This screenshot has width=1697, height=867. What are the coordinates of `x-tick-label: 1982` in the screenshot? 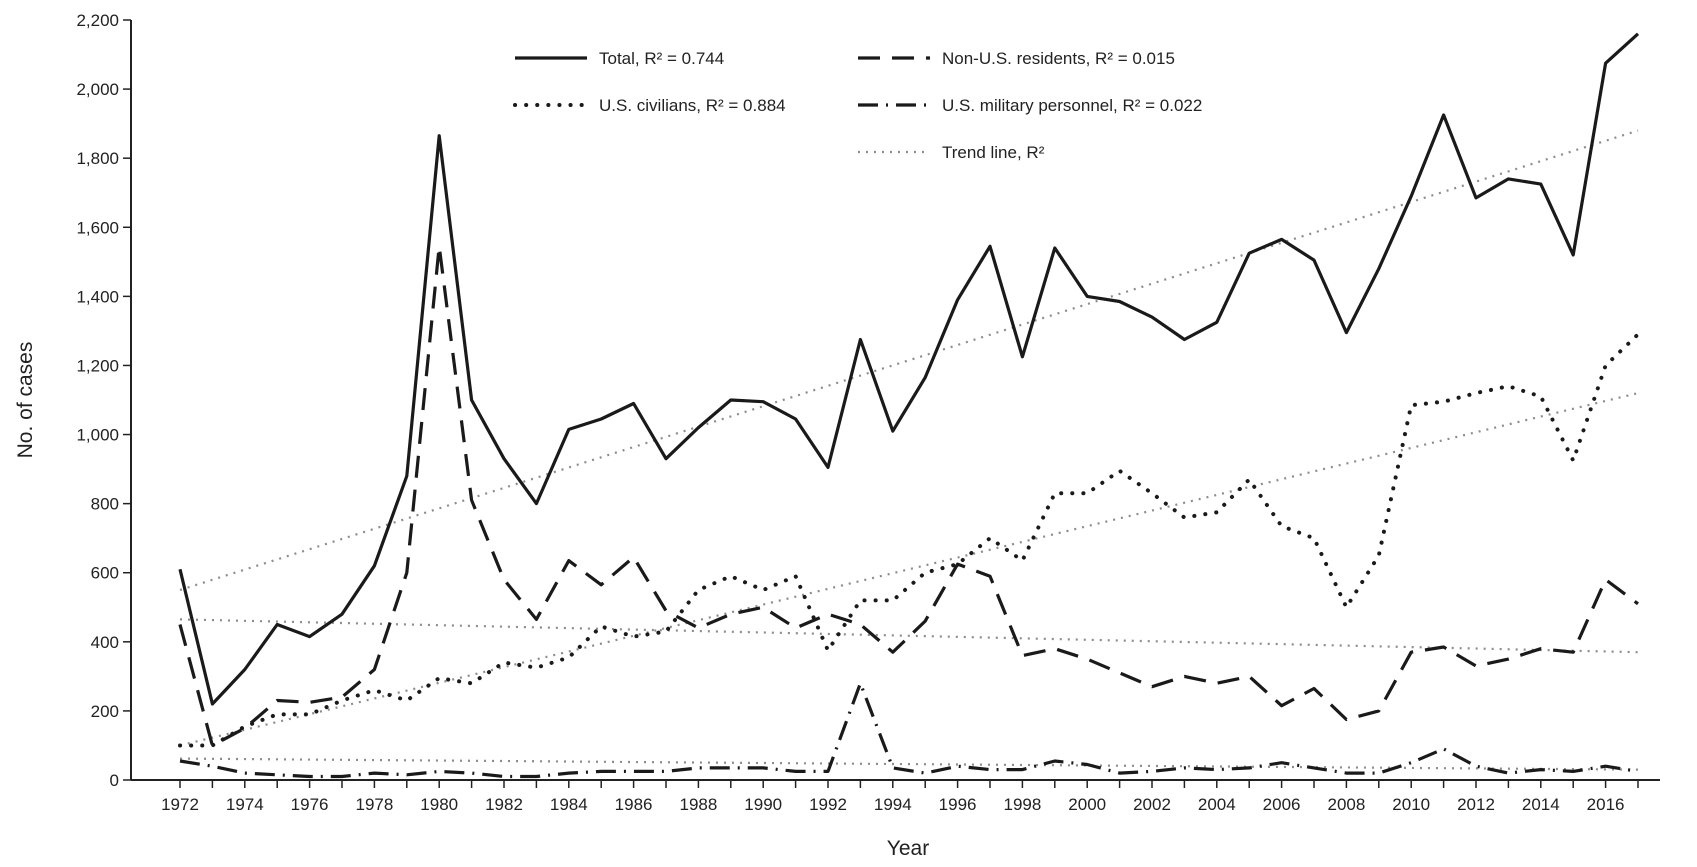 It's located at (504, 804).